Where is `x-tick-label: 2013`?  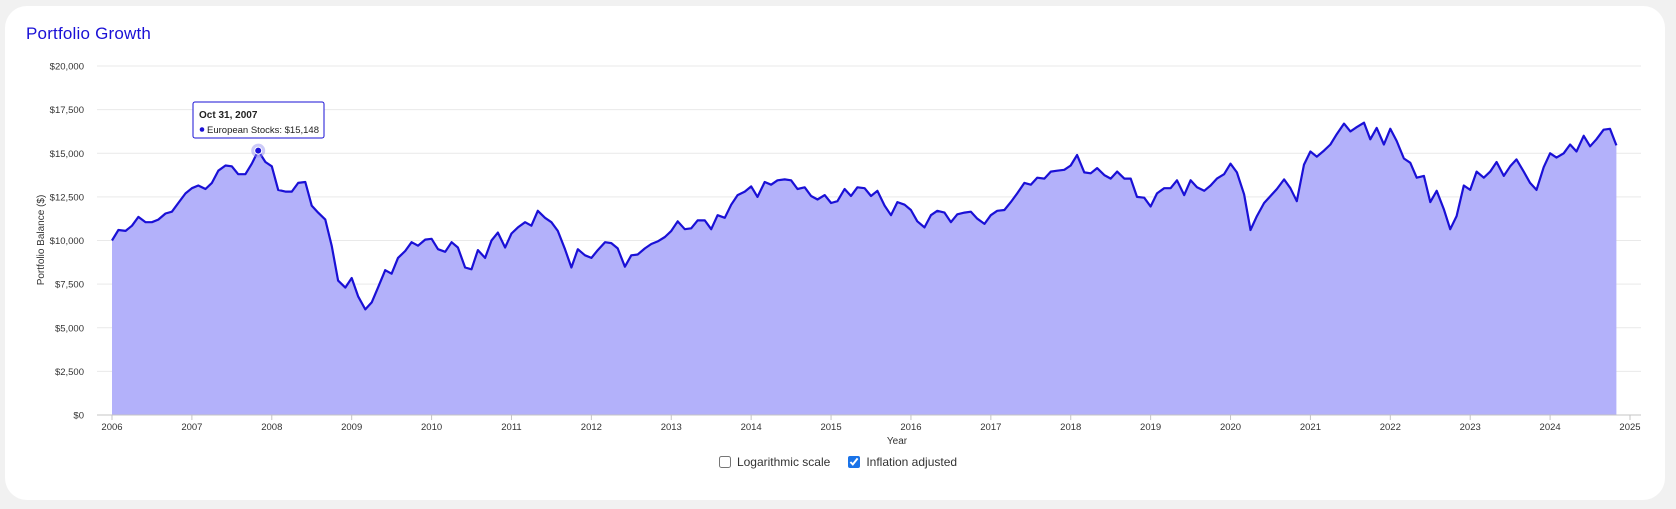
x-tick-label: 2013 is located at coordinates (671, 427).